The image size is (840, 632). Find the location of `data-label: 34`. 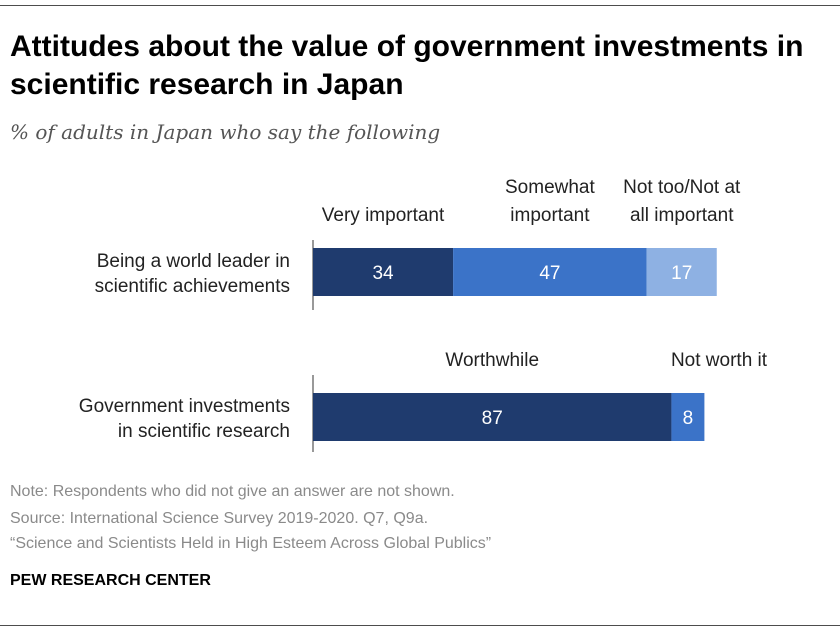

data-label: 34 is located at coordinates (383, 273).